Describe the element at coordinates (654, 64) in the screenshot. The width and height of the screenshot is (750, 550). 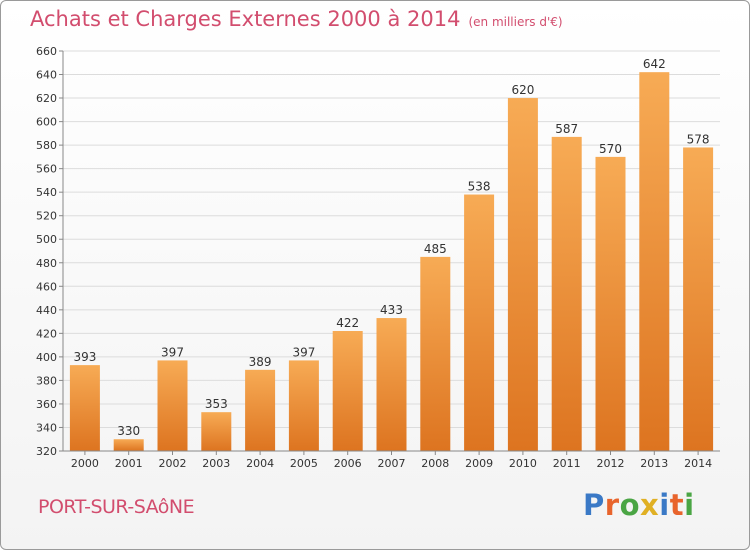
I see `bar-value-label: 642` at that location.